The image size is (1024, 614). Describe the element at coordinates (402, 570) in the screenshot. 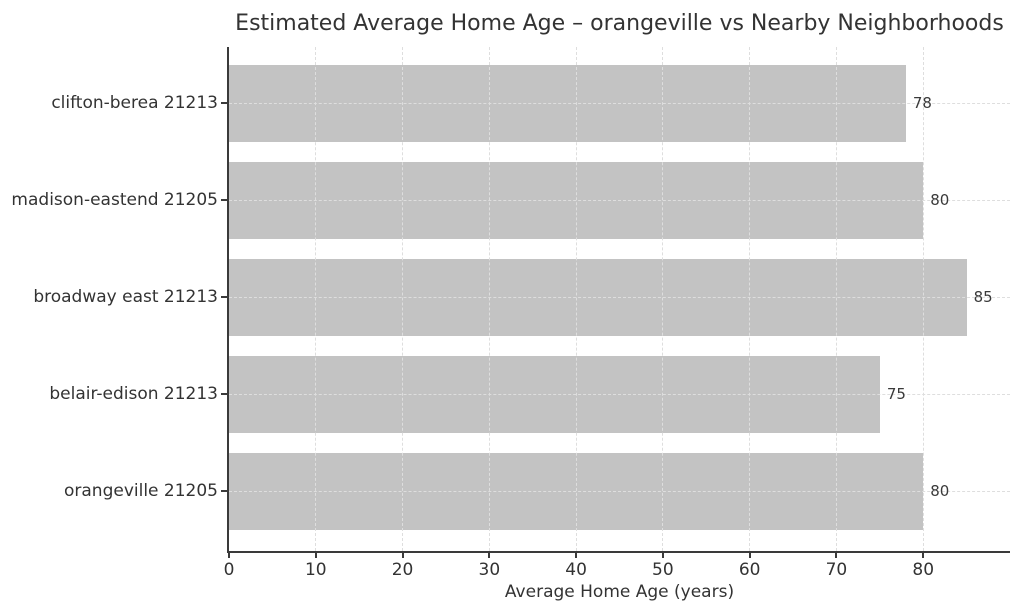

I see `x-tick-label: 20` at that location.